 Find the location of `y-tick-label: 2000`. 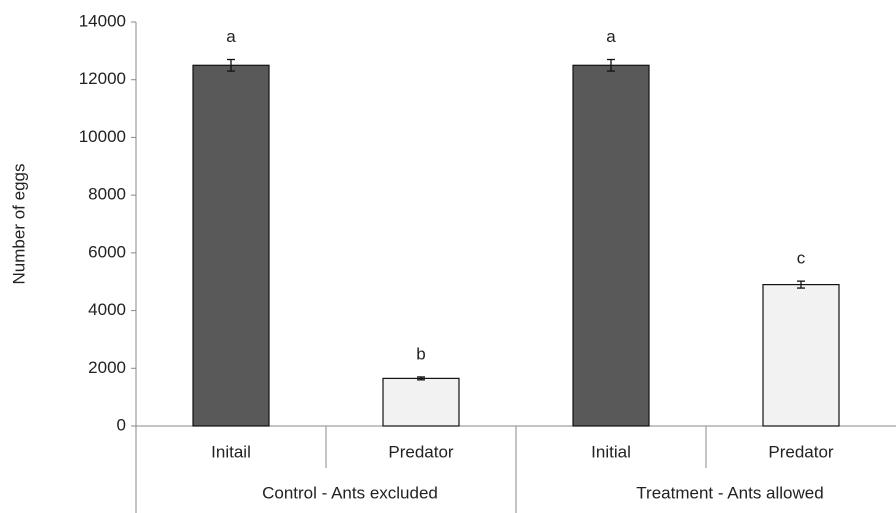

y-tick-label: 2000 is located at coordinates (107, 367).